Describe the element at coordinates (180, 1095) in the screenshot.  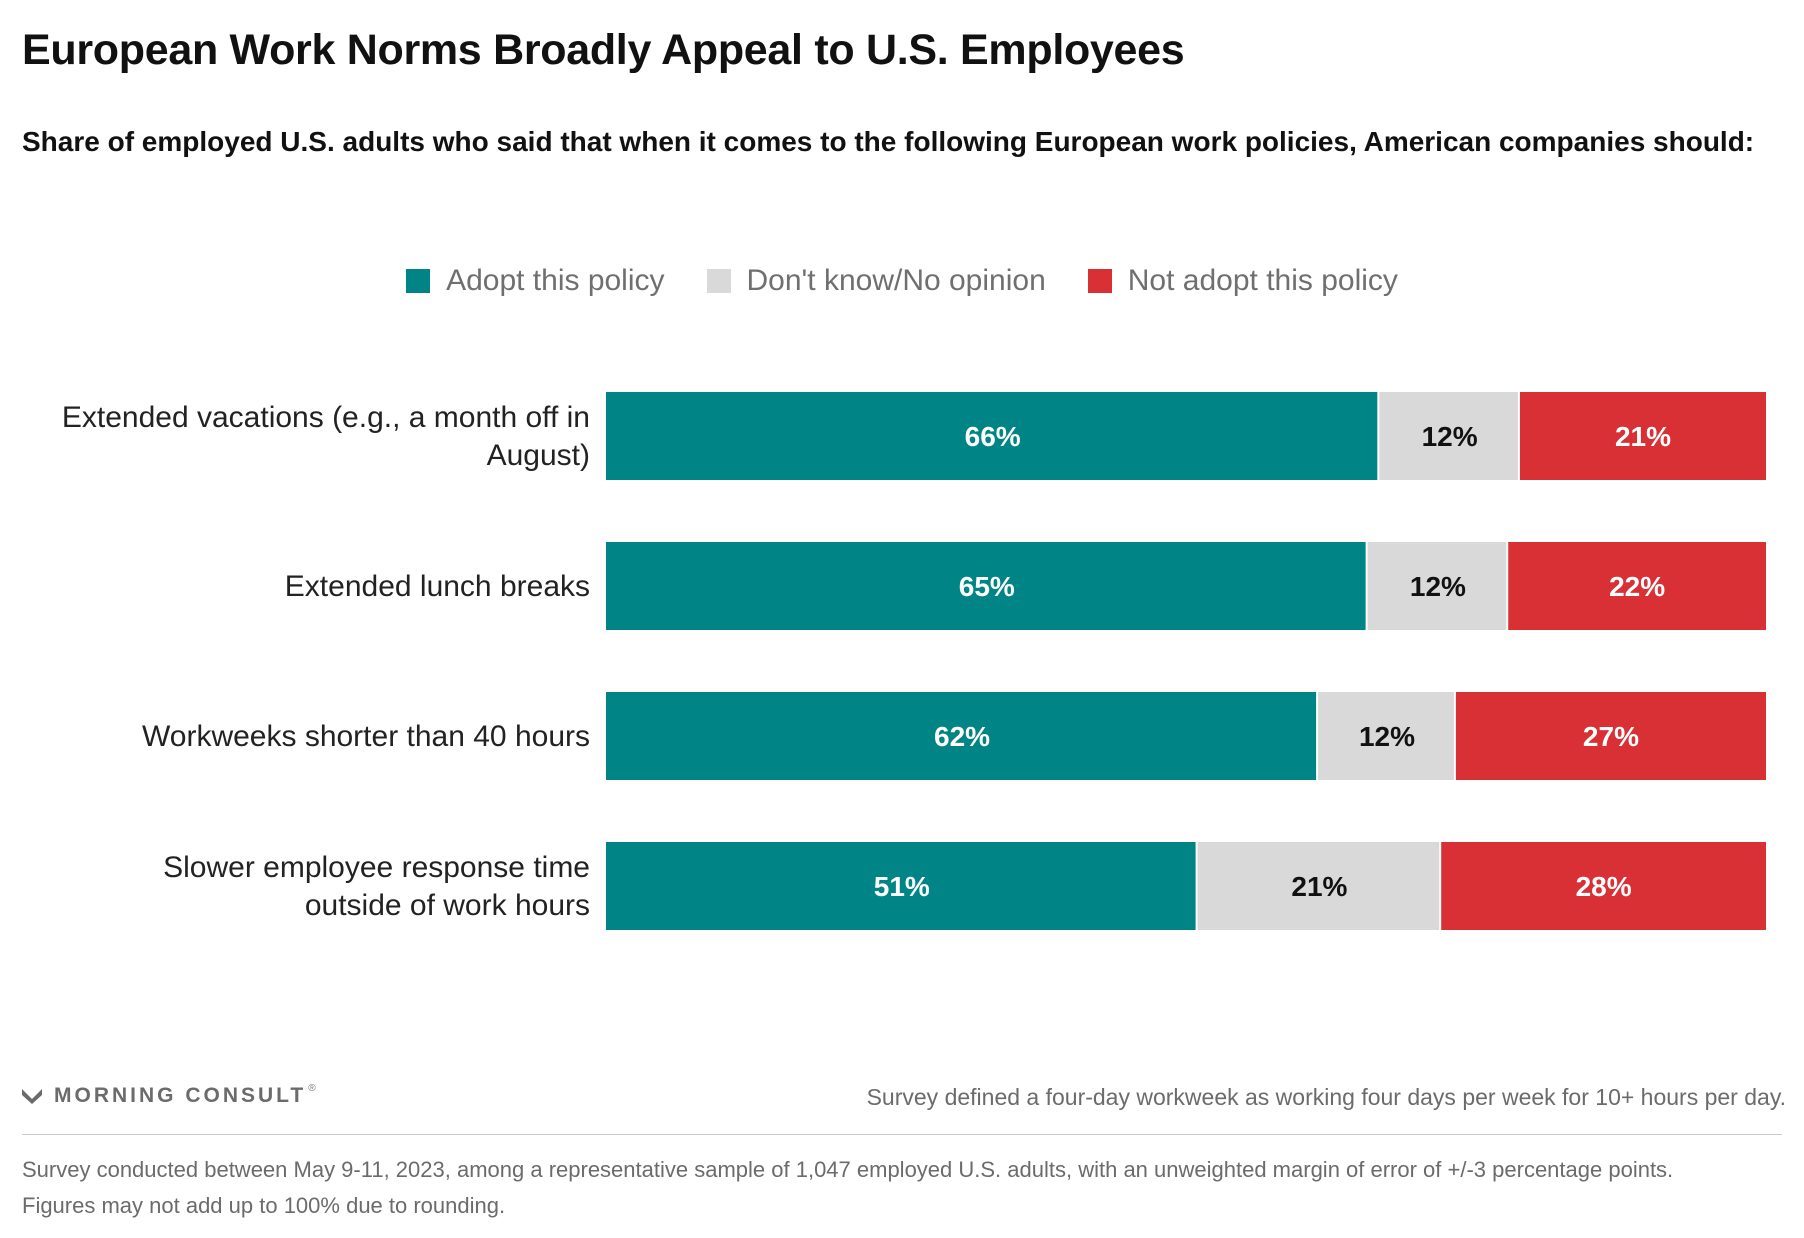
I see `brand-name: MORNING CONSULT` at that location.